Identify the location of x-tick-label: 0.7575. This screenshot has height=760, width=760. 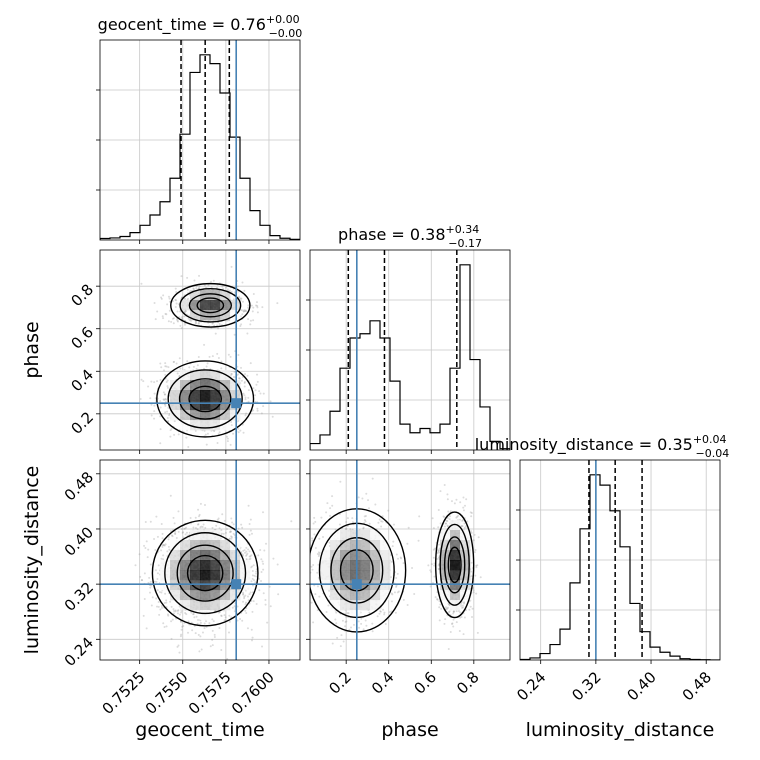
(210, 693).